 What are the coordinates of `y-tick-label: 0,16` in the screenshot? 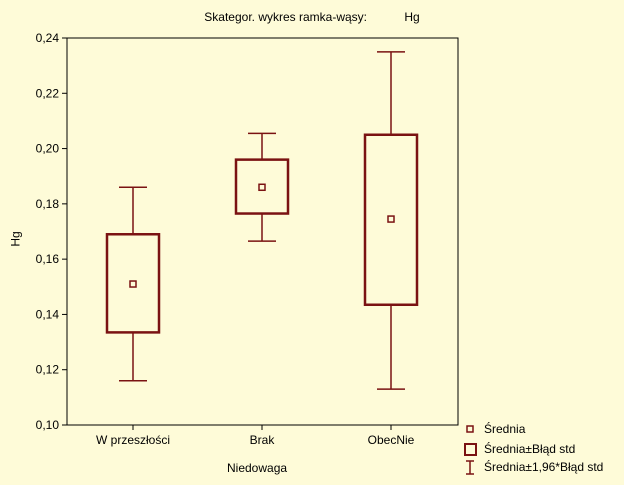 It's located at (48, 259).